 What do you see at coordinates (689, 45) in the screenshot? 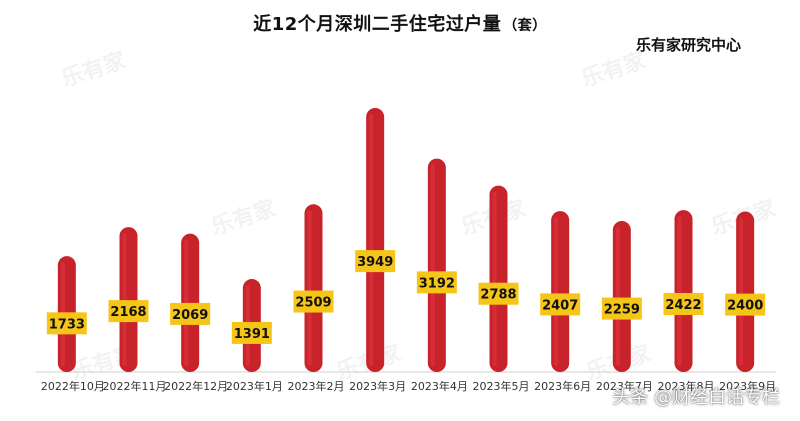
I see `source-label: 乐有家研究中心` at bounding box center [689, 45].